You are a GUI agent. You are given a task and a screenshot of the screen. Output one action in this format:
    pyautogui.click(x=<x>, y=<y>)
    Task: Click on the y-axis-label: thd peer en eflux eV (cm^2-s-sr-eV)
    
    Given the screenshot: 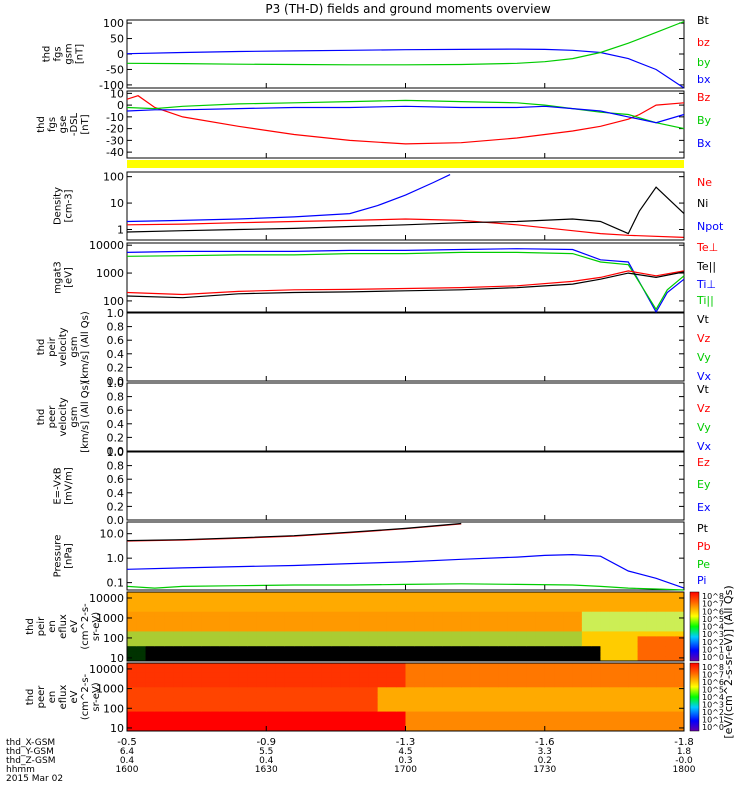 What is the action you would take?
    pyautogui.click(x=63, y=696)
    